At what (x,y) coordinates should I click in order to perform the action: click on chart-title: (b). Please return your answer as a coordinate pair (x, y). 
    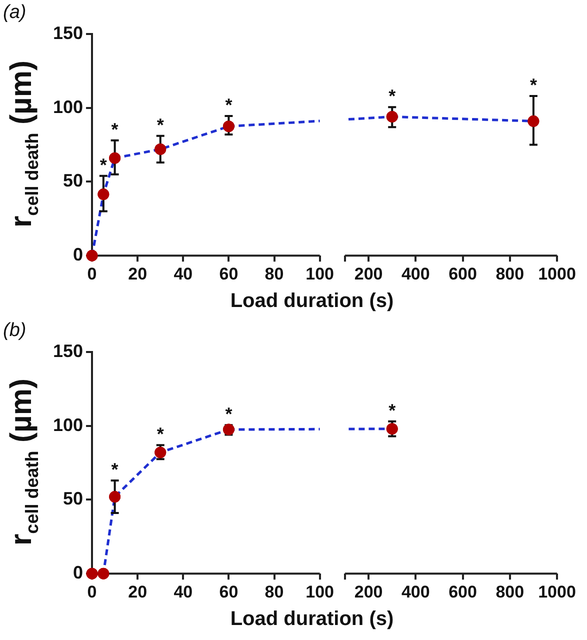
    Looking at the image, I should click on (14, 330).